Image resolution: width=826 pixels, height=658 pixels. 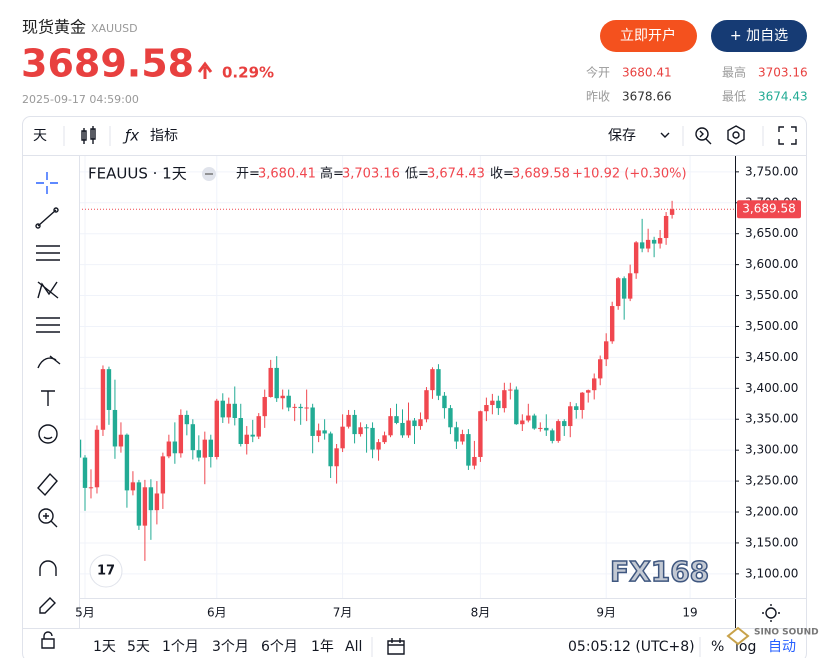 What do you see at coordinates (631, 647) in the screenshot?
I see `clock: 05:05:12 (UTC+8)` at bounding box center [631, 647].